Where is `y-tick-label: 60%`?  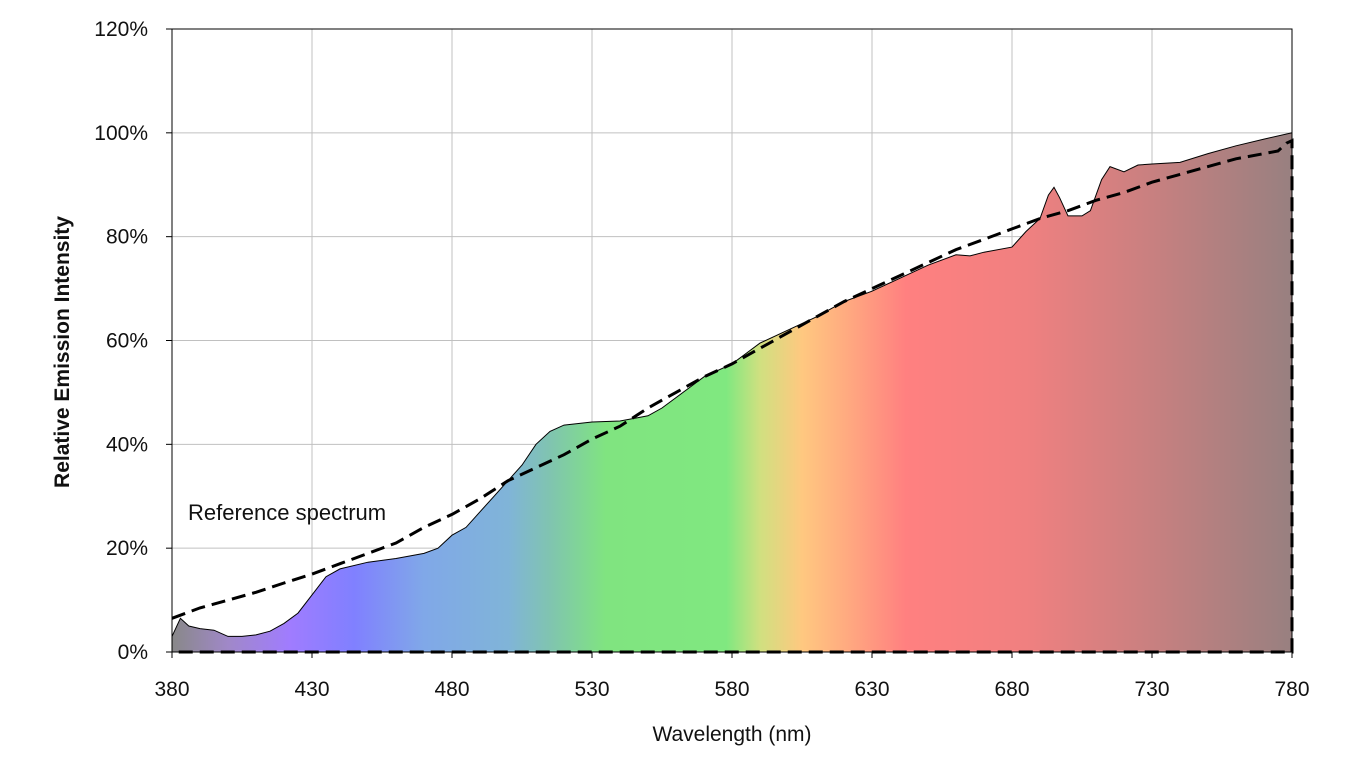 y-tick-label: 60% is located at coordinates (127, 341).